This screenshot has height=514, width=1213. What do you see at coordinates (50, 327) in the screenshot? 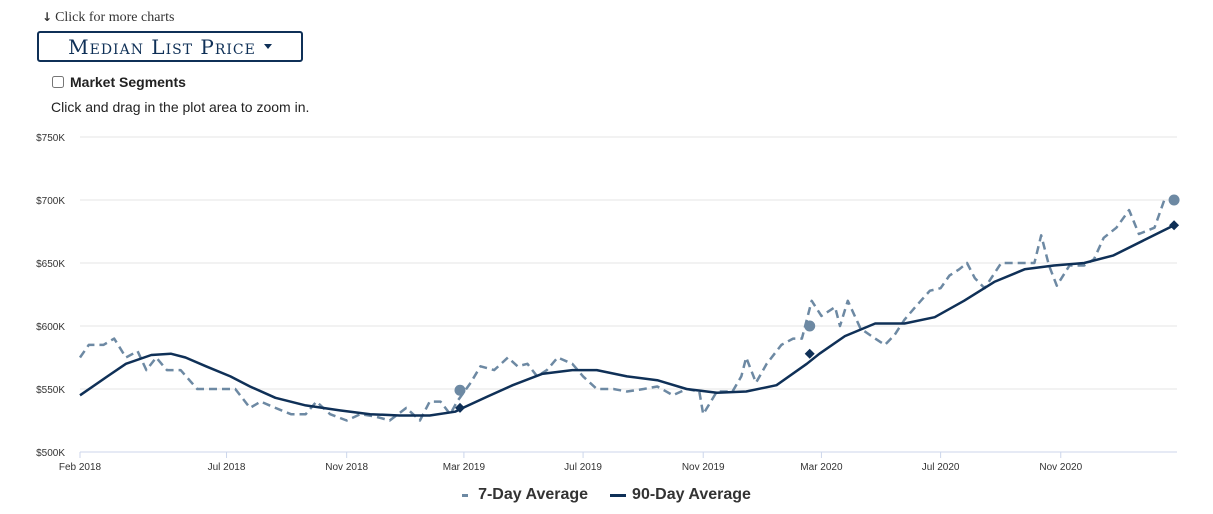
I see `y-tick-label: $600K` at bounding box center [50, 327].